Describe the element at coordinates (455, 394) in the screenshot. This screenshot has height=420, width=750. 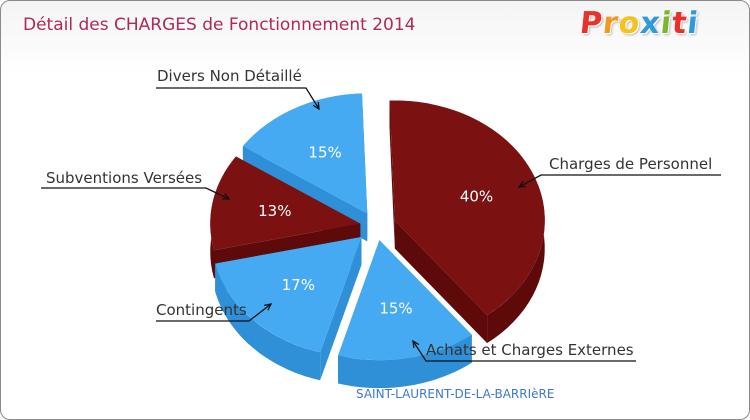
I see `commune-name: SAINT-LAURENT-DE-LA-BARRIèRE` at that location.